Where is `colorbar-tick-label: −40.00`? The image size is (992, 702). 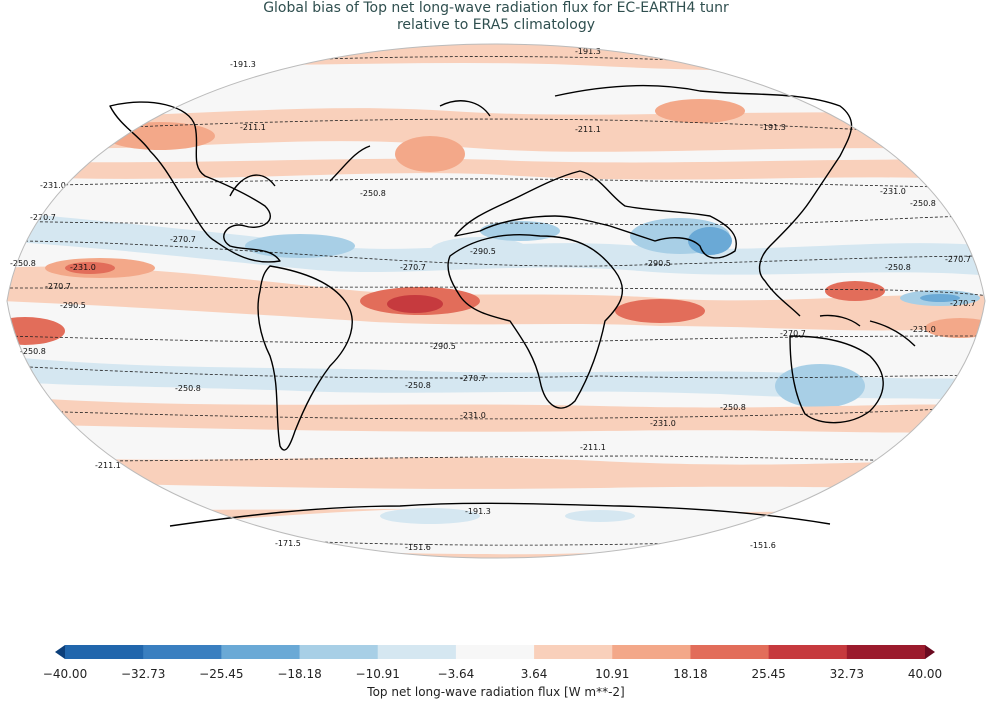 colorbar-tick-label: −40.00 is located at coordinates (65, 674).